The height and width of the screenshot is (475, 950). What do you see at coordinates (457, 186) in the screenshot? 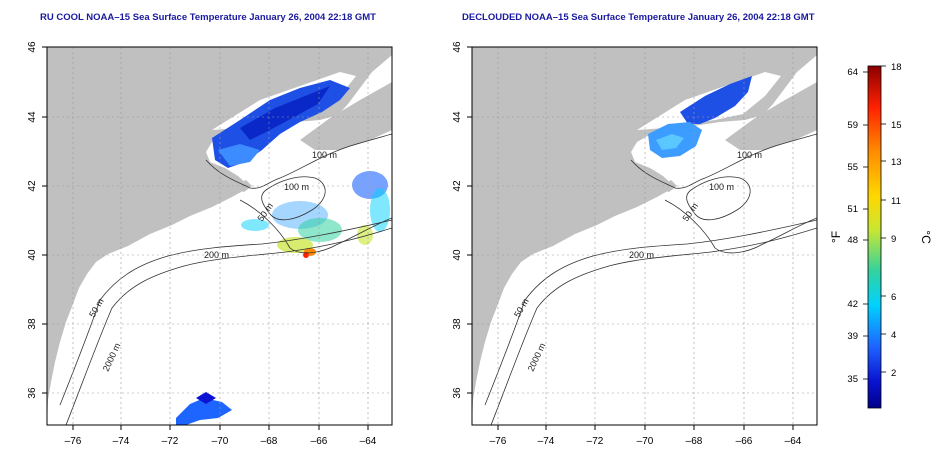
I see `right-y-tick: 42` at bounding box center [457, 186].